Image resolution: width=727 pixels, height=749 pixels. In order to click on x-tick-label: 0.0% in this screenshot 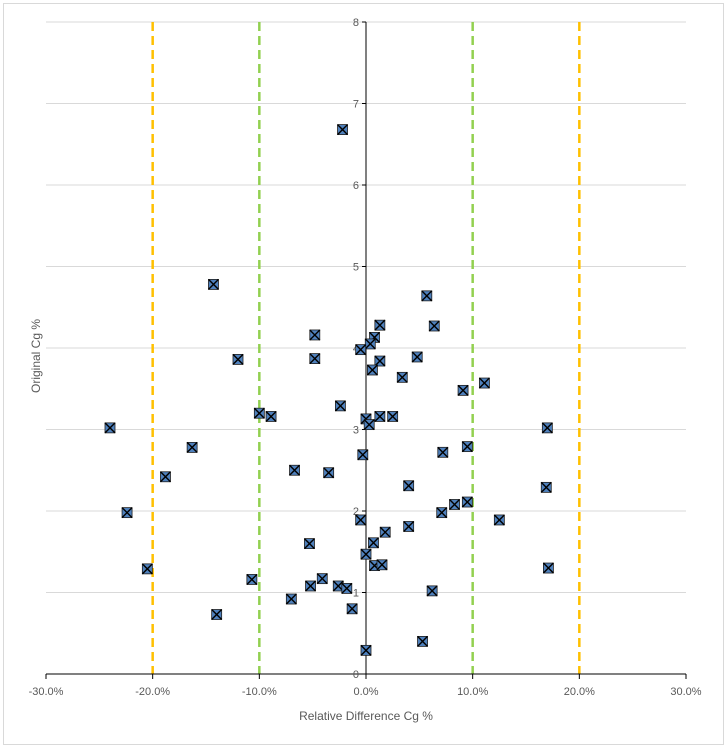, I will do `click(365, 692)`.